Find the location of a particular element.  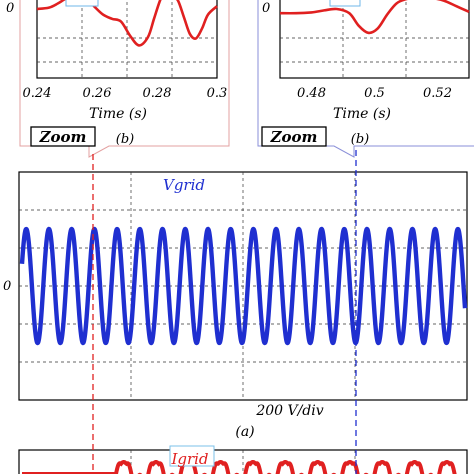

zoom-left-caption: (b) is located at coordinates (125, 139).